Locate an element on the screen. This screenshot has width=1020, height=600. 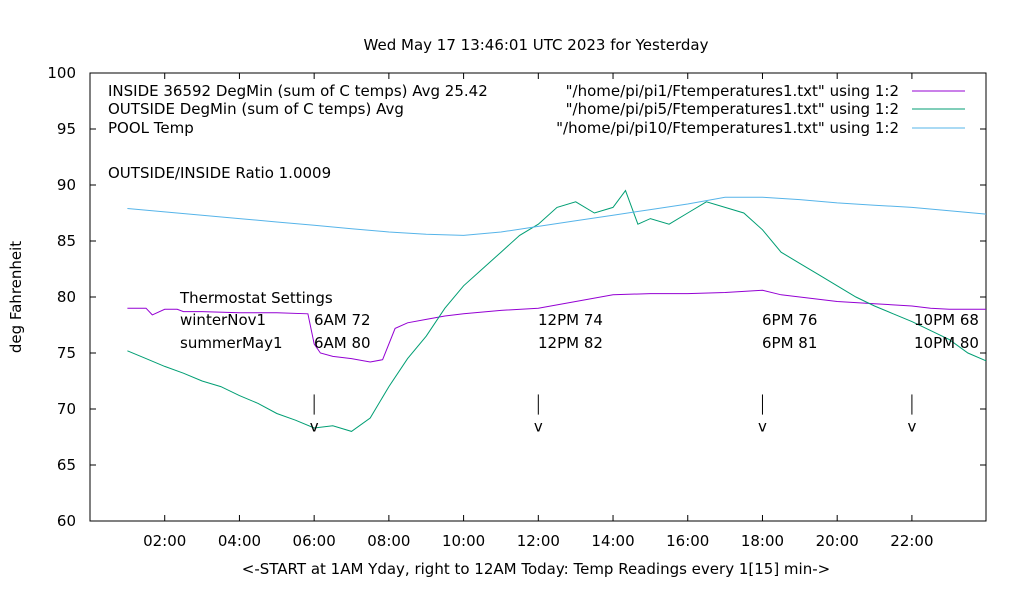
x-tick-label: 14:00 is located at coordinates (612, 541).